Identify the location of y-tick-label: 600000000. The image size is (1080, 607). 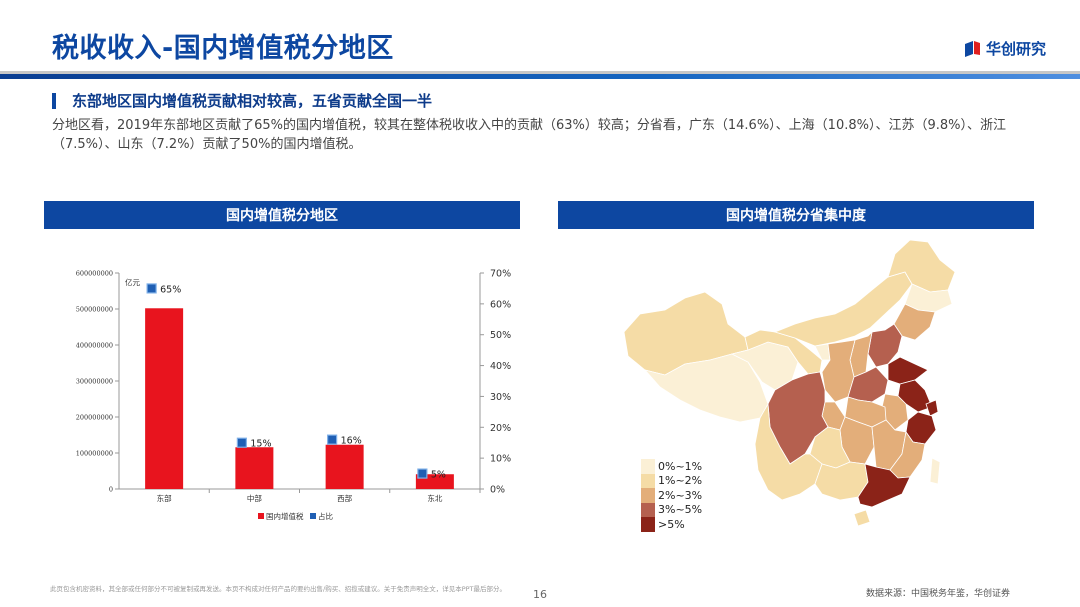
(94, 274).